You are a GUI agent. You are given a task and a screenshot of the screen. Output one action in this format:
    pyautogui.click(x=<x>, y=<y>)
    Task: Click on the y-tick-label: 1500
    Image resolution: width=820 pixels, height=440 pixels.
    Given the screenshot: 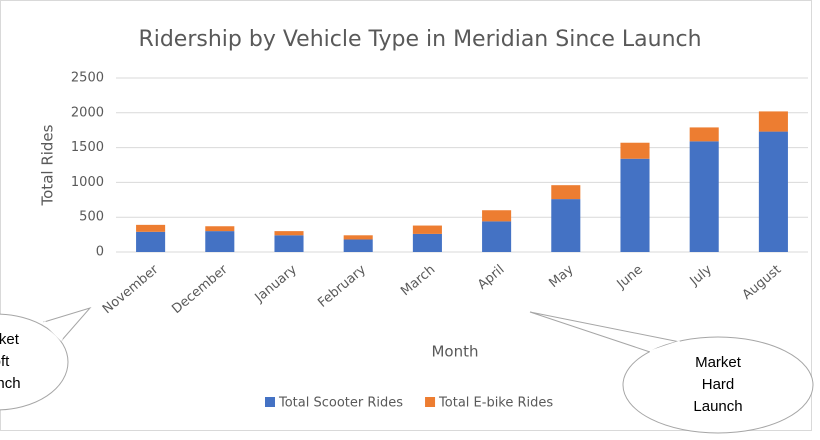 What is the action you would take?
    pyautogui.click(x=87, y=147)
    